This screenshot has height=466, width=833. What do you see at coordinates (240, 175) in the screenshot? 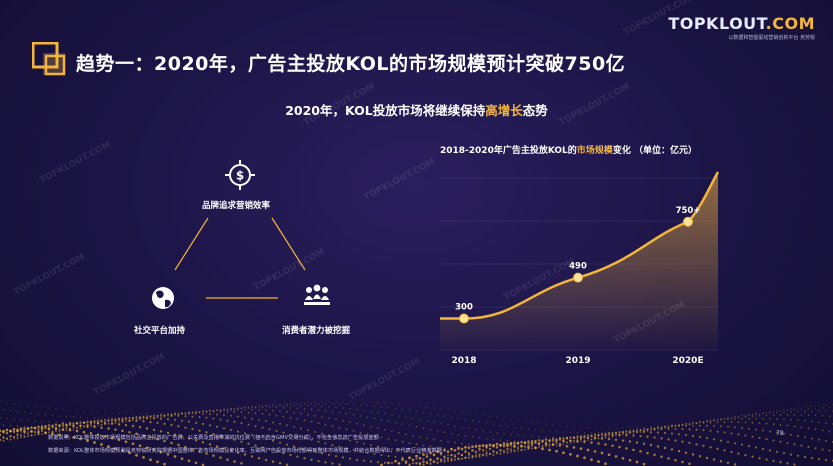
I see `dollar-target-icon: $` at bounding box center [240, 175].